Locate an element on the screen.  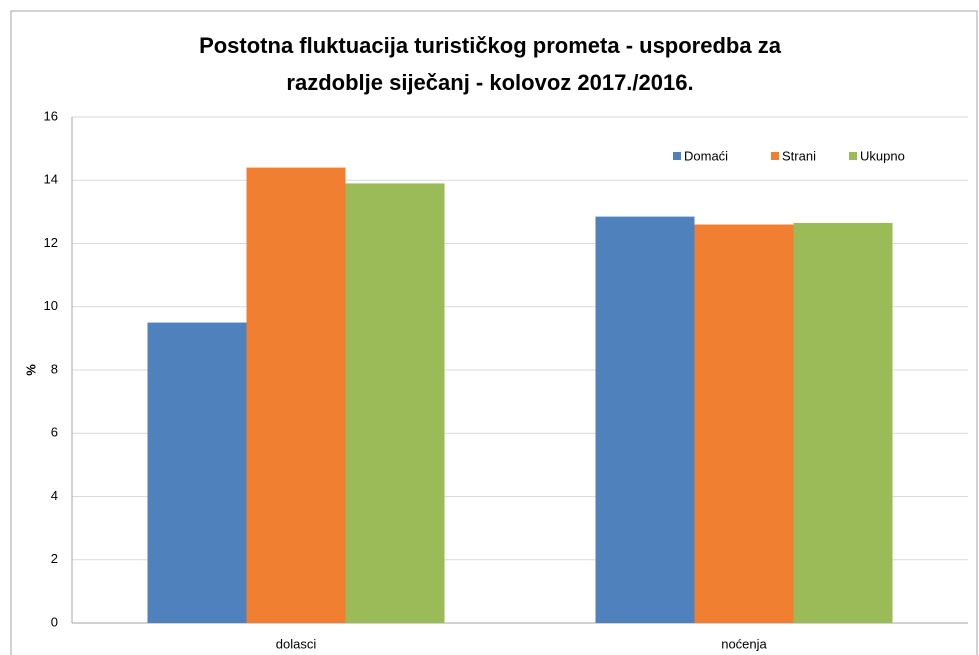
legend-label: Domaći is located at coordinates (706, 155).